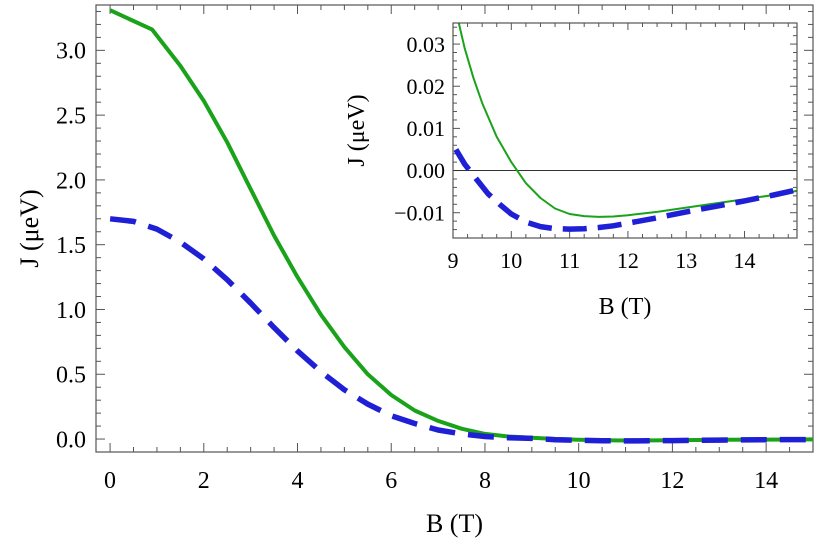 The width and height of the screenshot is (822, 545). Describe the element at coordinates (454, 523) in the screenshot. I see `main-x-axis-title: B (T)` at that location.